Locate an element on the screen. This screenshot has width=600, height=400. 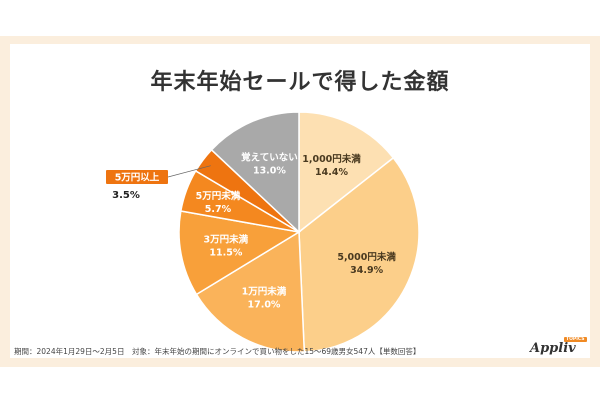
slice-value-label: 17.0% is located at coordinates (263, 305).